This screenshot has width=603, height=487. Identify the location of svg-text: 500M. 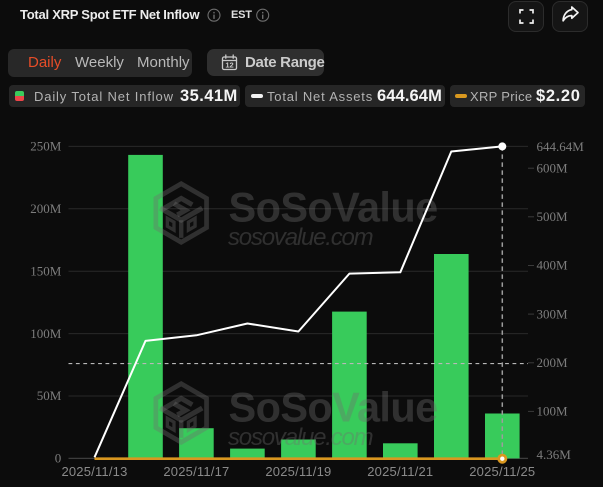
(553, 216).